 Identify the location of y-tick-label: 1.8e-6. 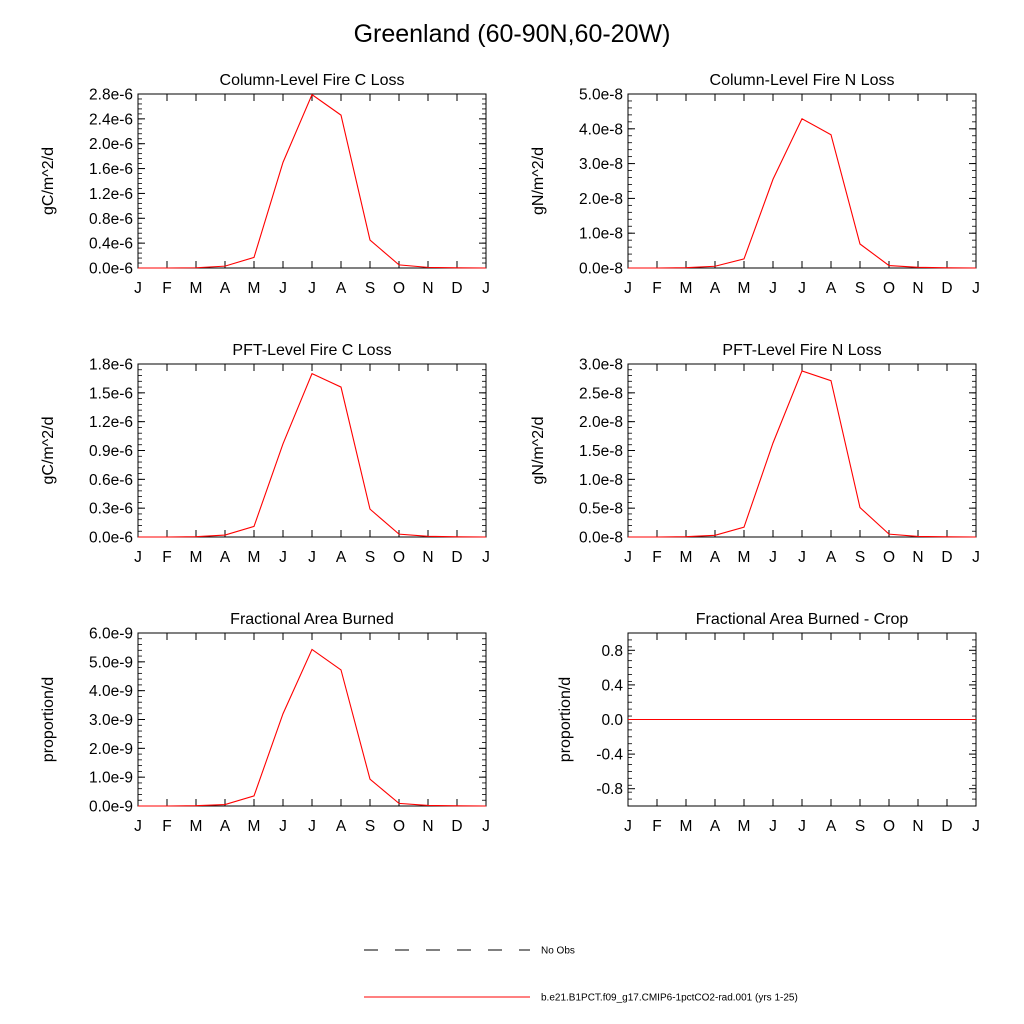
(111, 365).